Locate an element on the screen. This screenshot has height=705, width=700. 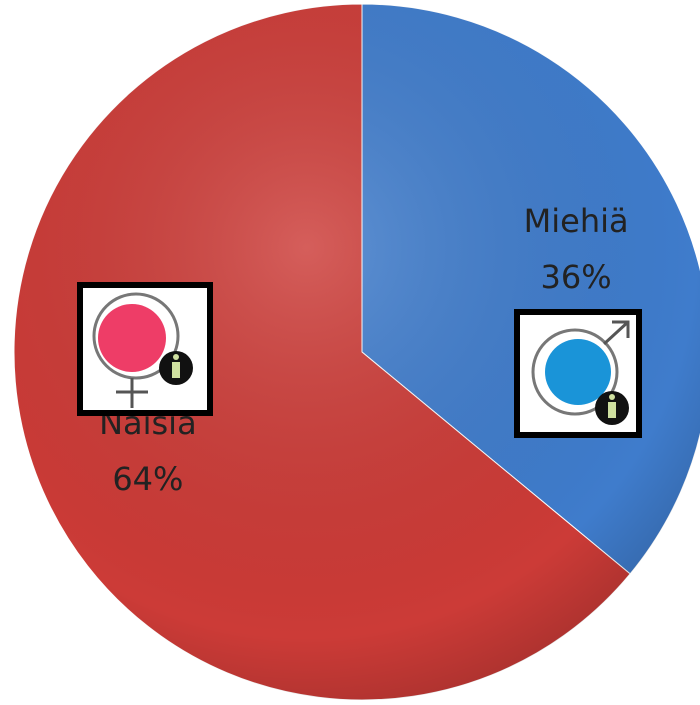
value-label: 64% is located at coordinates (147, 479).